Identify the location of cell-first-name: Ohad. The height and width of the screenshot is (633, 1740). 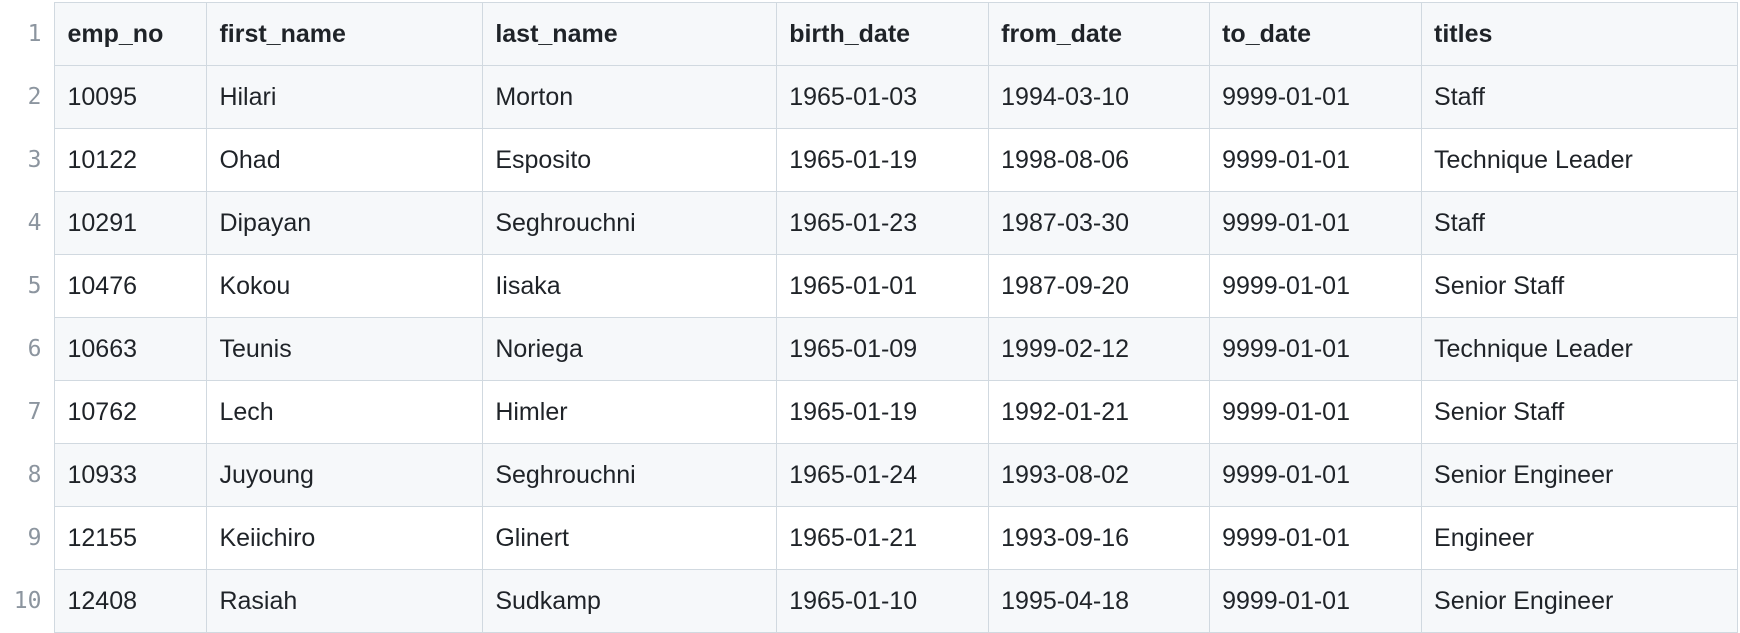
(345, 160).